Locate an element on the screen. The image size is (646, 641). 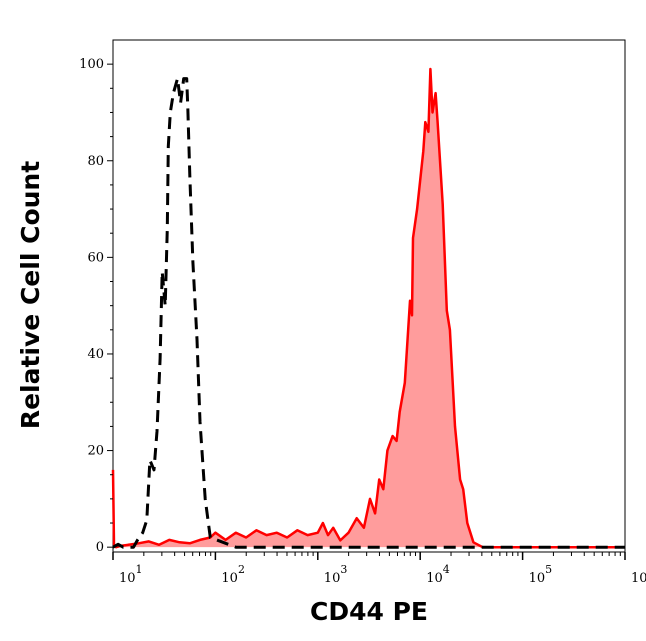
x-axis-title: CD44 PE is located at coordinates (369, 611).